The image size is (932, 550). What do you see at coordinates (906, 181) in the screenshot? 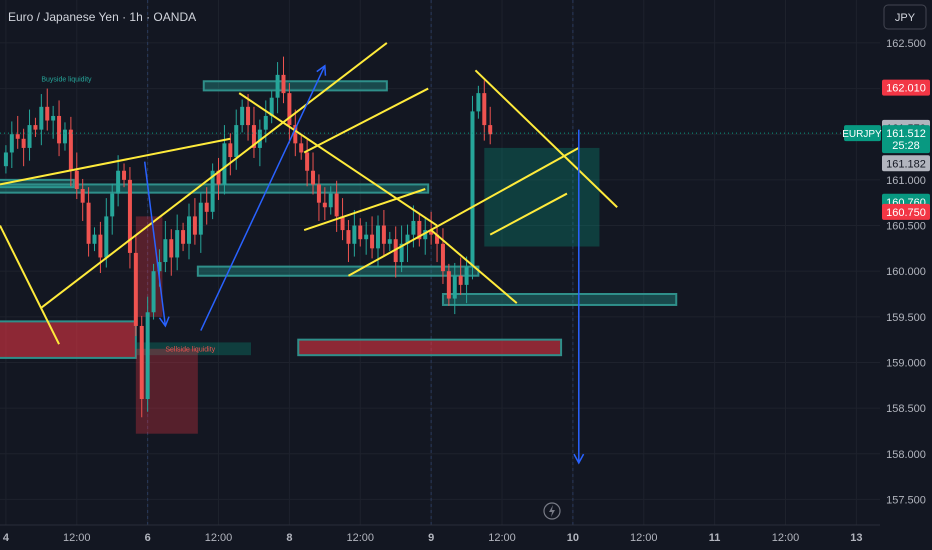
I see `price-tick-label: 161.000` at bounding box center [906, 181].